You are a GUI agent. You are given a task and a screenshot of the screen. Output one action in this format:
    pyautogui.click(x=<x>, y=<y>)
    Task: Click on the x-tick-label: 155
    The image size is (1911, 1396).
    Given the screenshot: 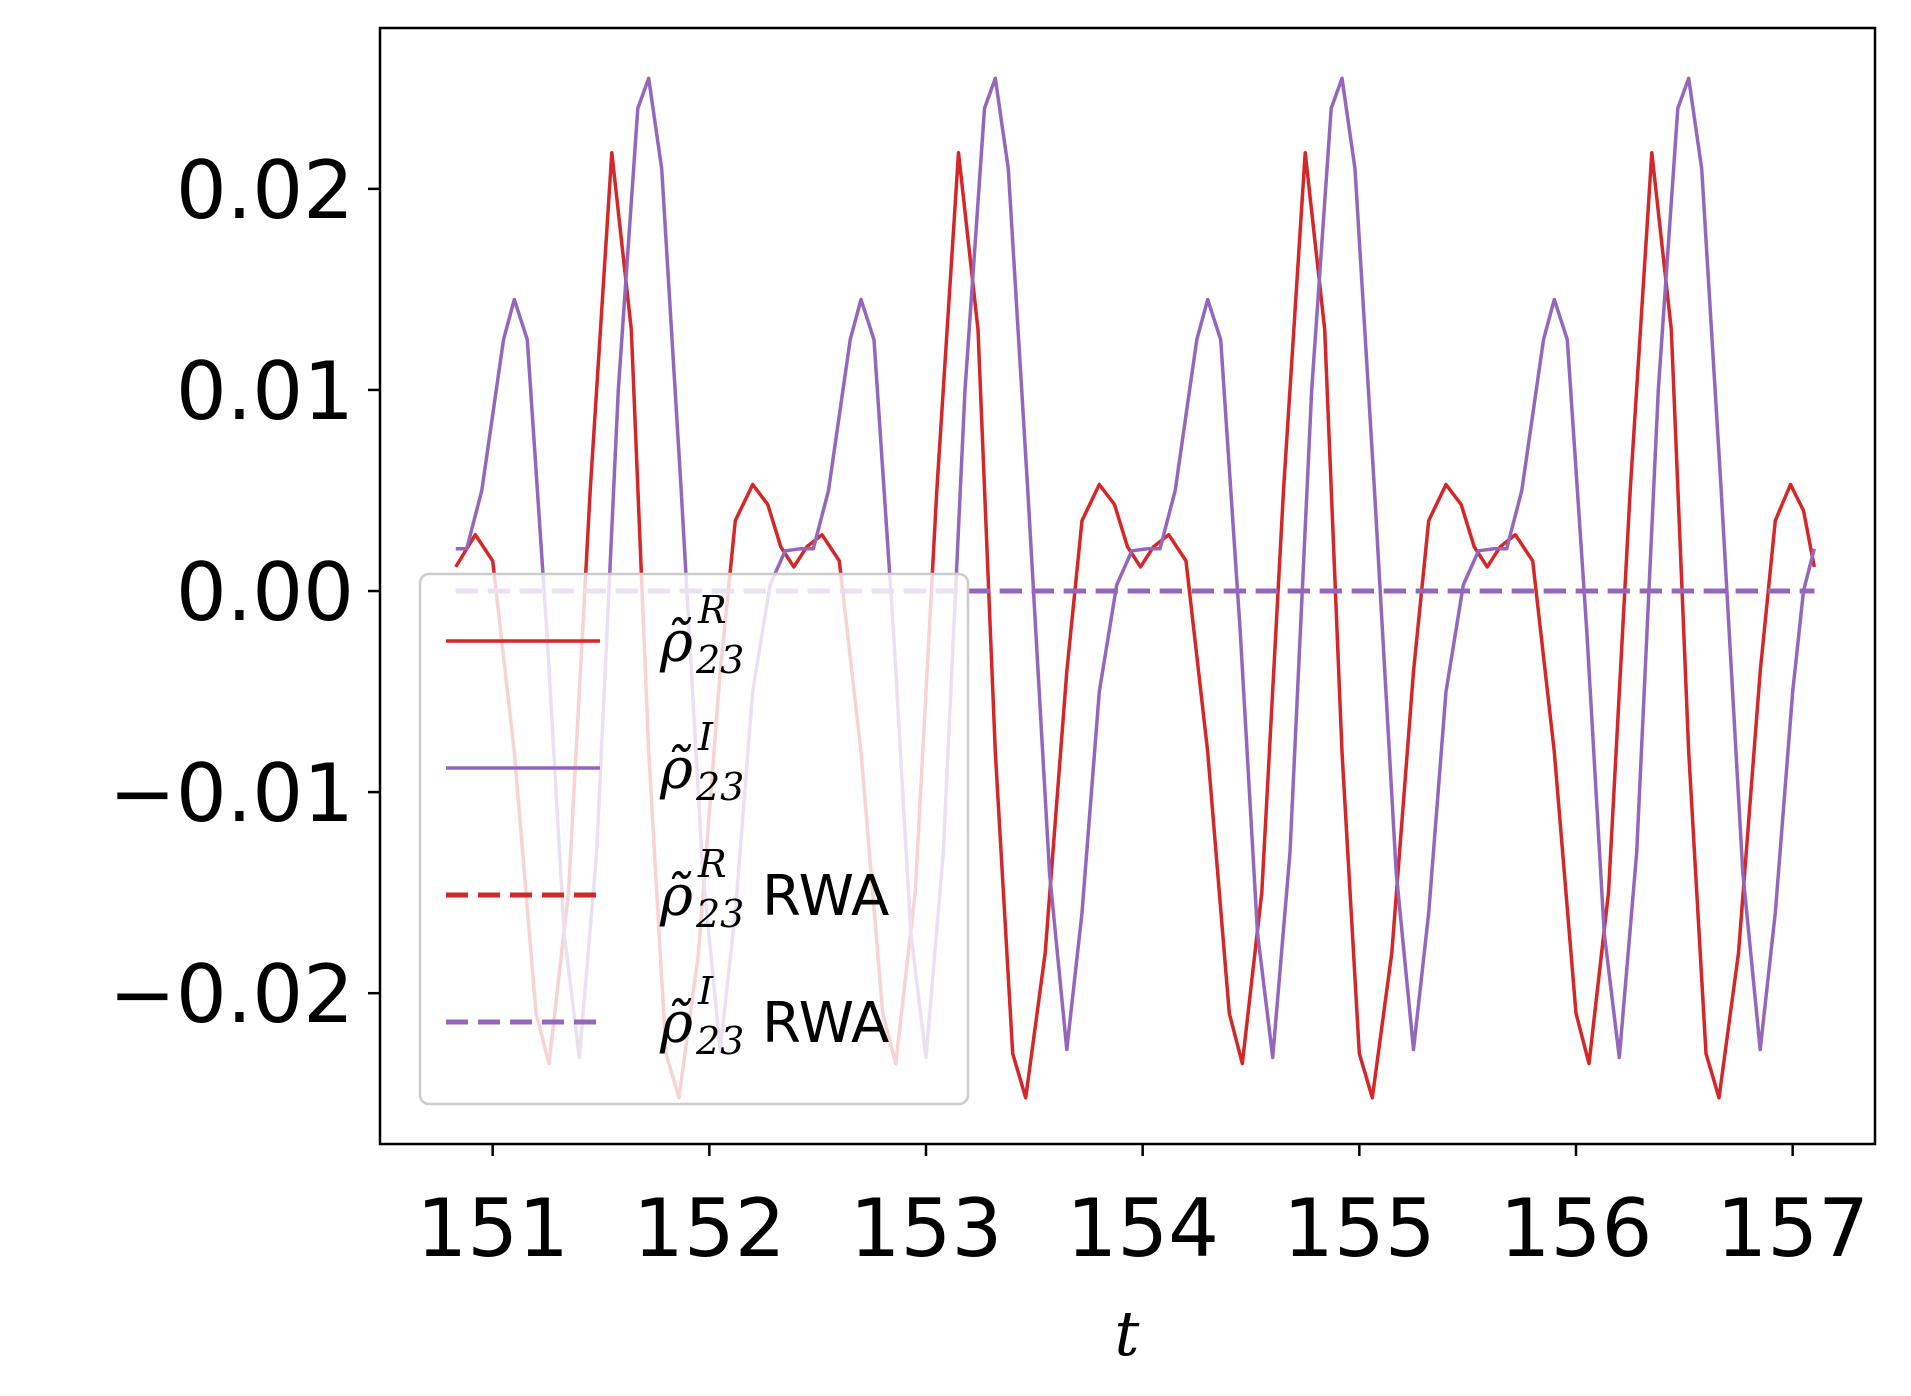 What is the action you would take?
    pyautogui.click(x=1359, y=1228)
    